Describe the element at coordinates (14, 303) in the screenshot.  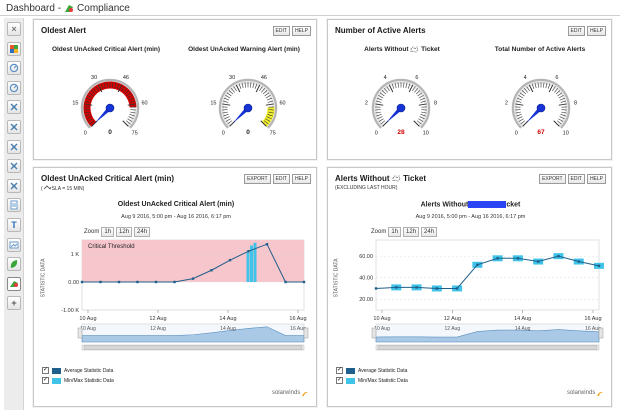
I see `sidebar-item: +` at that location.